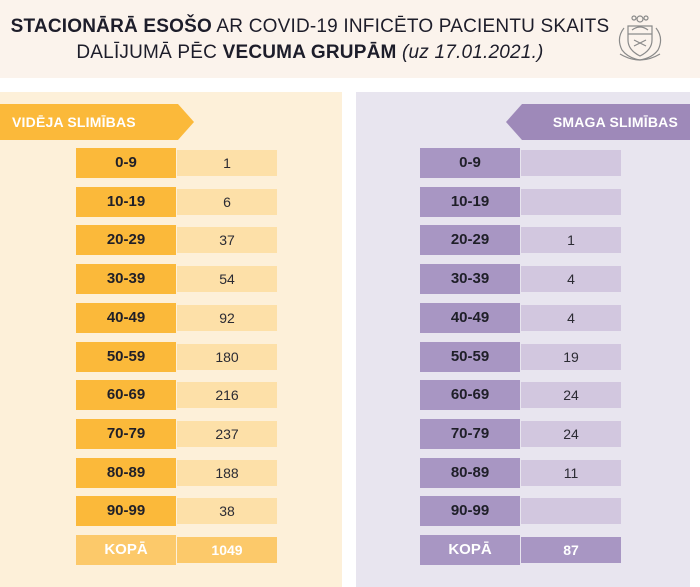  I want to click on title-rest: AR COVID-19 INFICĒTO PACIENTU SKAITS, so click(410, 26).